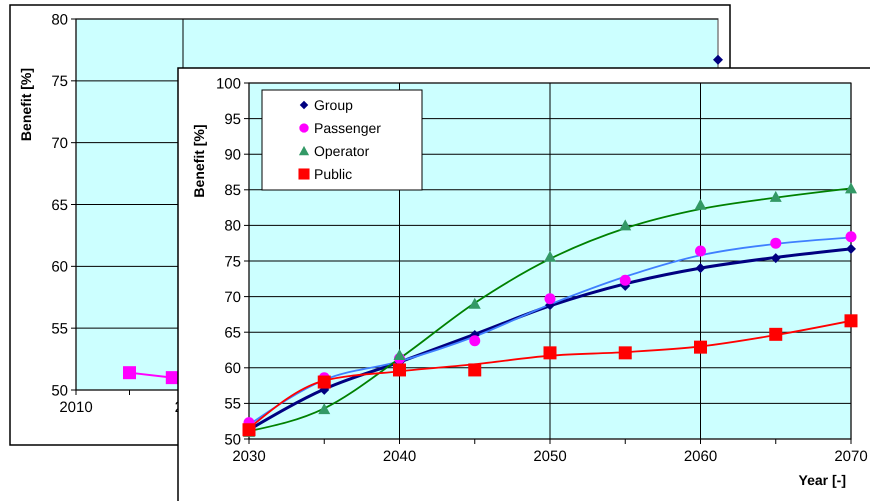 This screenshot has height=501, width=870. I want to click on x-tick-label: 2050, so click(550, 456).